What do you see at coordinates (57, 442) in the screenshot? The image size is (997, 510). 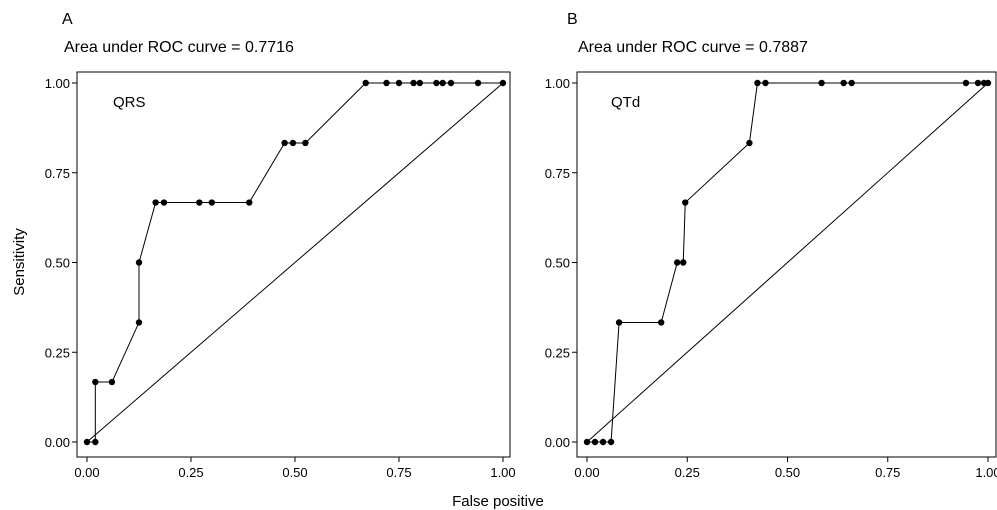 I see `panel-a-ytick-label: 0.00` at bounding box center [57, 442].